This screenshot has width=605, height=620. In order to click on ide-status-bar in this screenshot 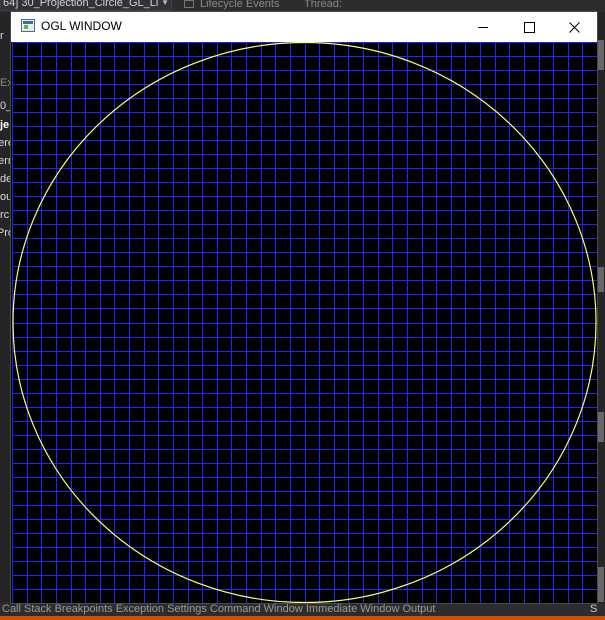, I will do `click(302, 618)`.